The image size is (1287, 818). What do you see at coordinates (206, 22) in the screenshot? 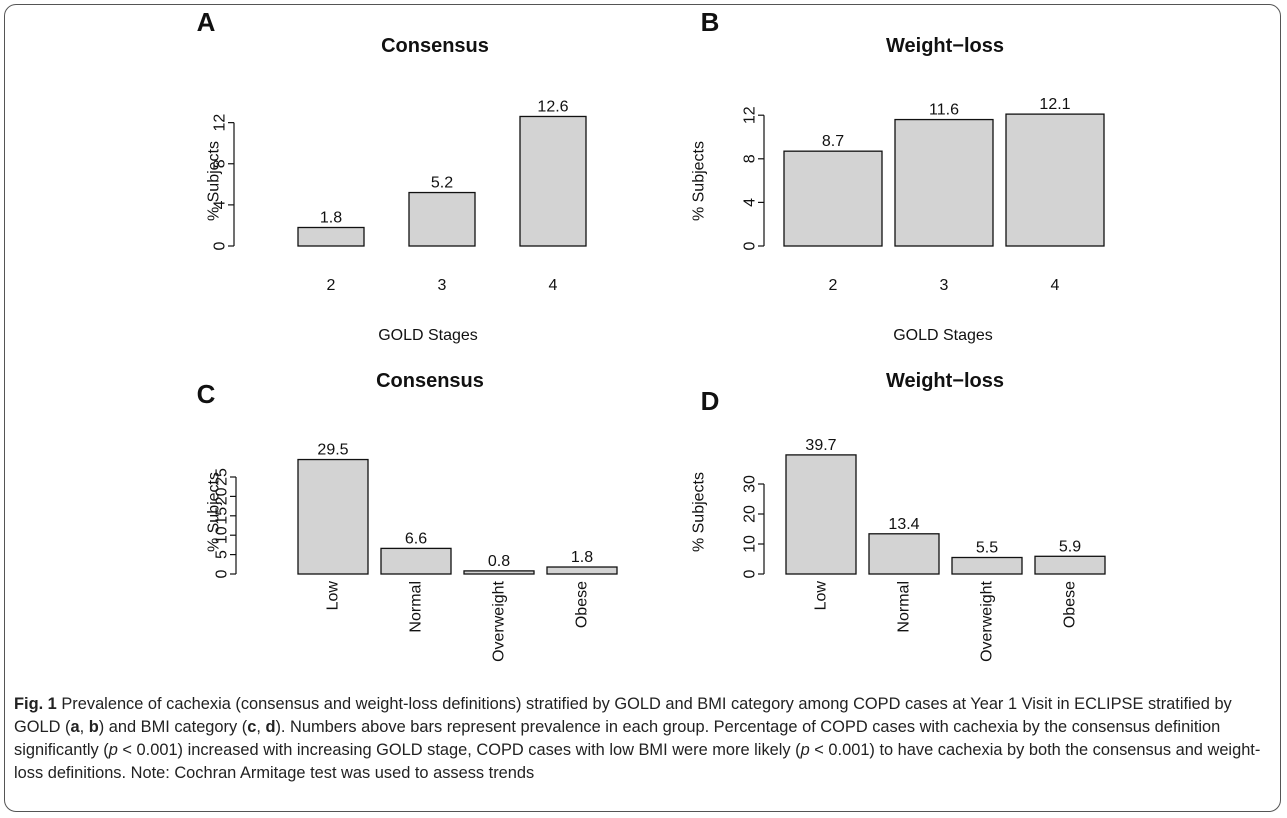
I see `panel-letter: A` at bounding box center [206, 22].